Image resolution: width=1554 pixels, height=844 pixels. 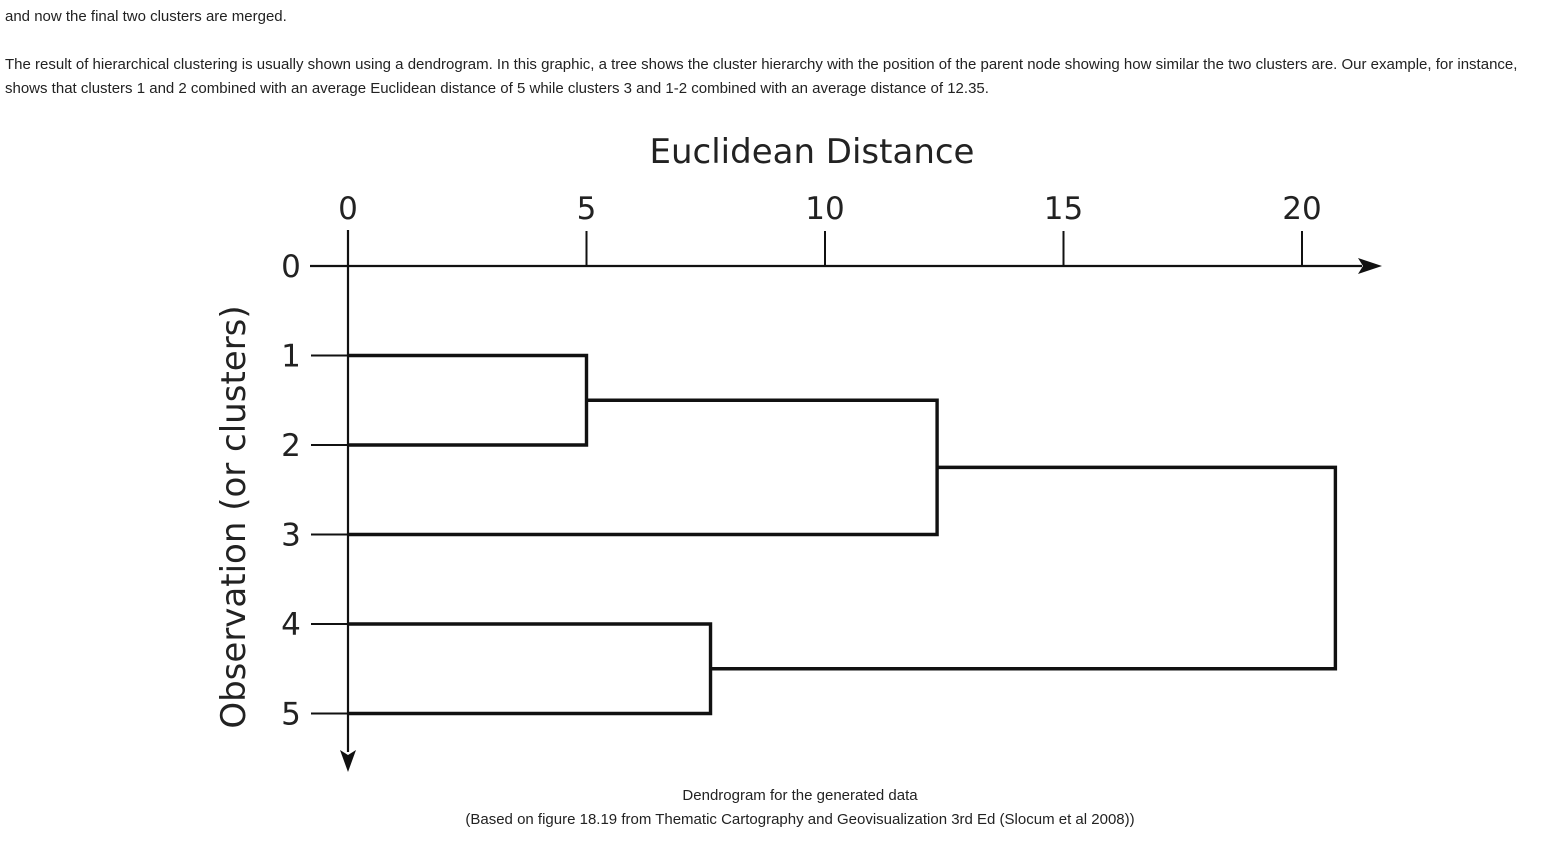 I want to click on x-tick-label: 20, so click(x=1301, y=209).